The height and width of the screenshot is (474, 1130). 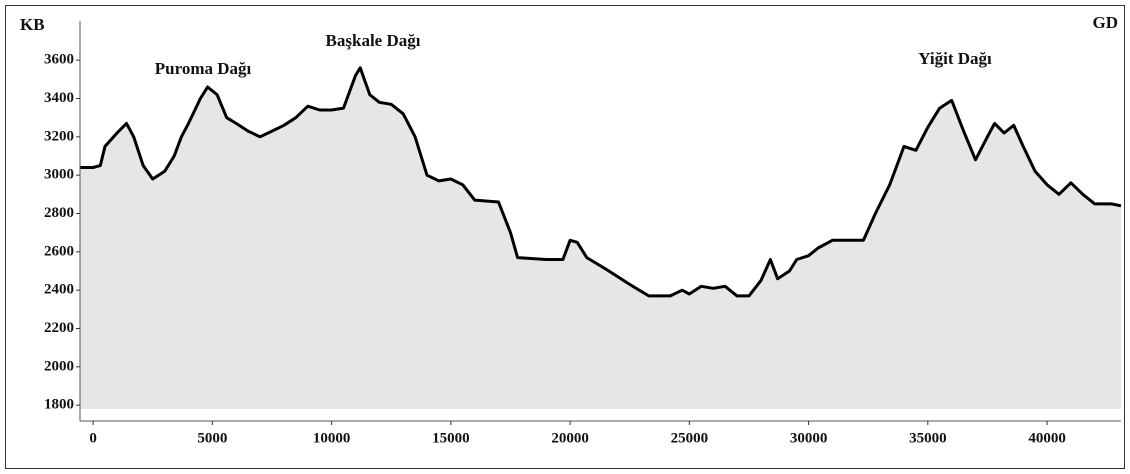 I want to click on y-tick-label: 3400, so click(x=59, y=98).